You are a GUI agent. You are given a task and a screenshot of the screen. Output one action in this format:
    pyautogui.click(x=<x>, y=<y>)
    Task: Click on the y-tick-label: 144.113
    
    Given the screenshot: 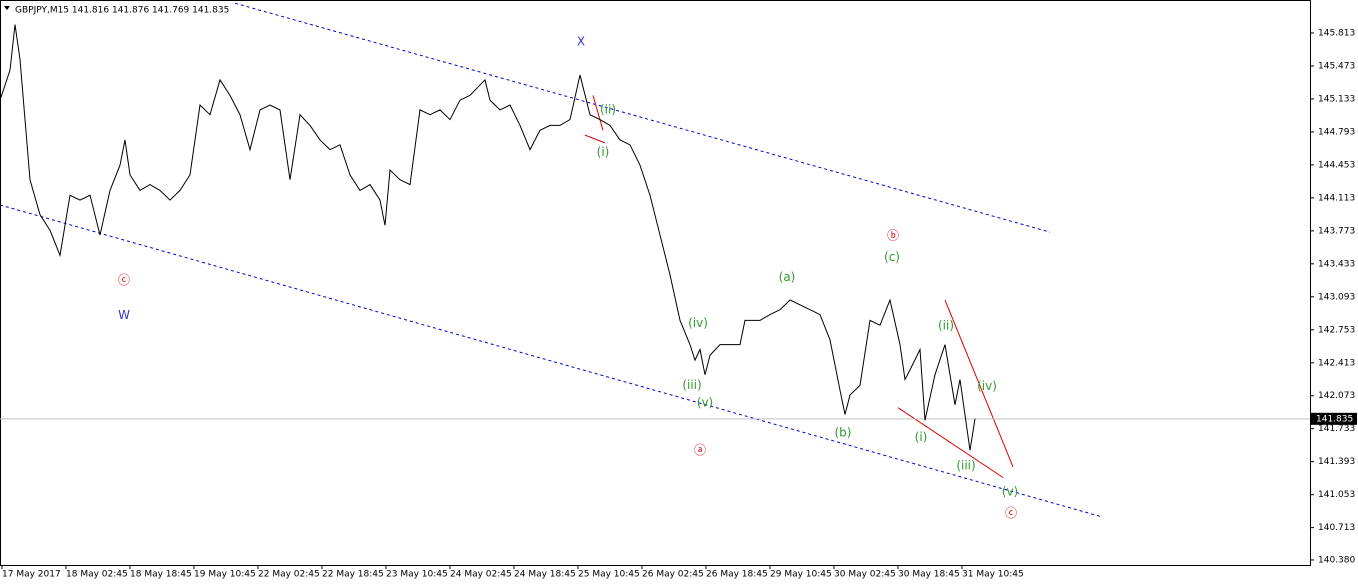 What is the action you would take?
    pyautogui.click(x=1336, y=198)
    